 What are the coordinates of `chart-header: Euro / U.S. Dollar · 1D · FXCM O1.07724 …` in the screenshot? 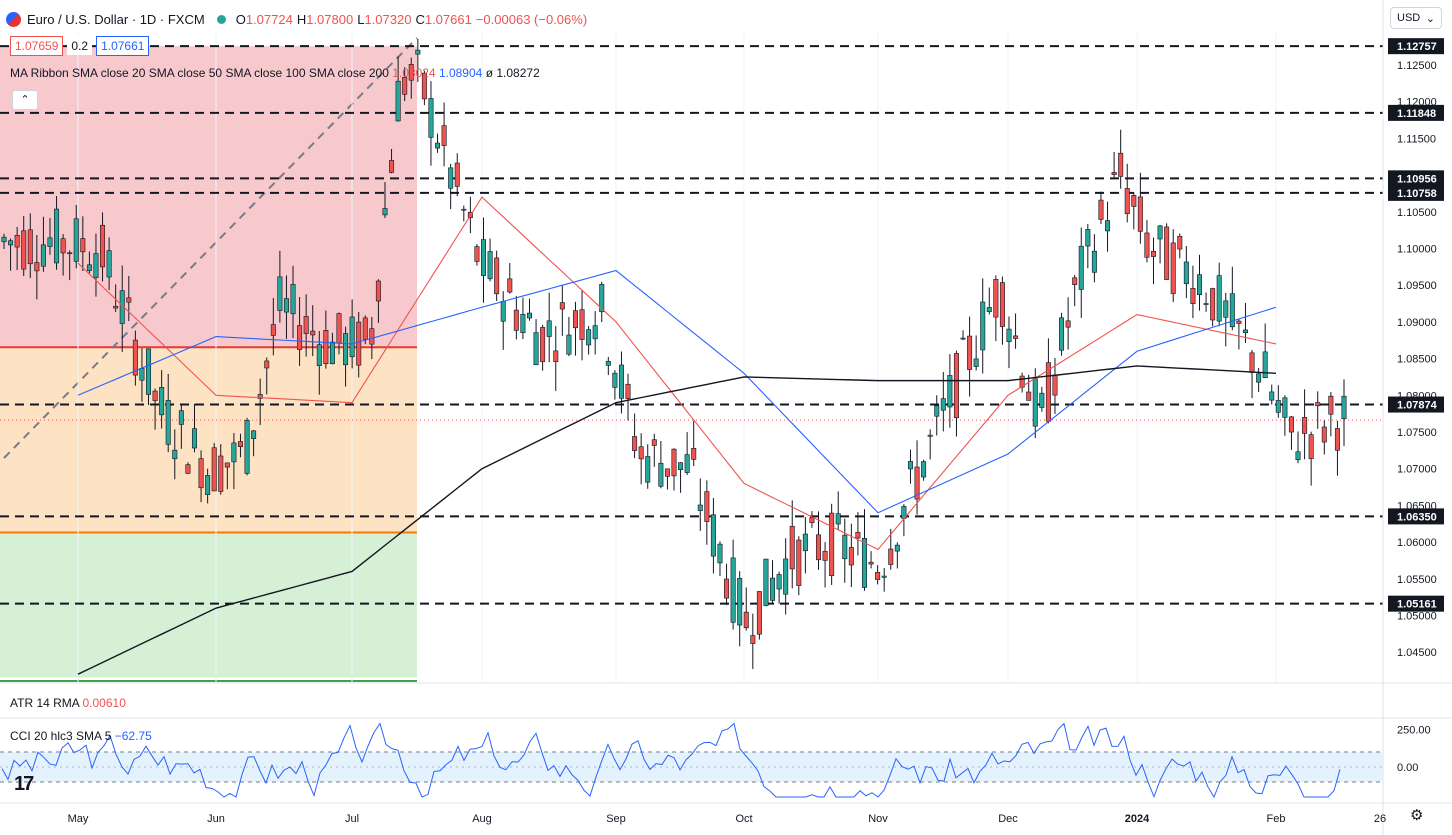 It's located at (298, 19).